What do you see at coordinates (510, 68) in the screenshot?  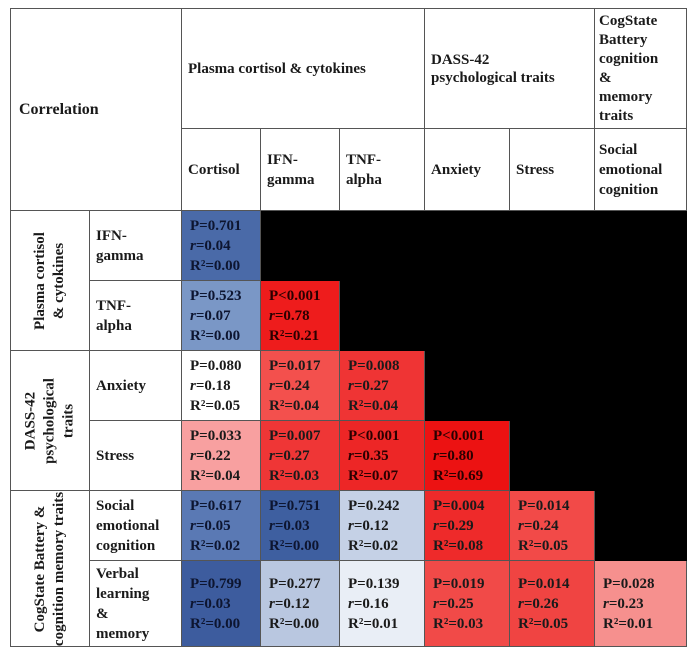 I see `group-header-dass: DASS-42 psychological traits` at bounding box center [510, 68].